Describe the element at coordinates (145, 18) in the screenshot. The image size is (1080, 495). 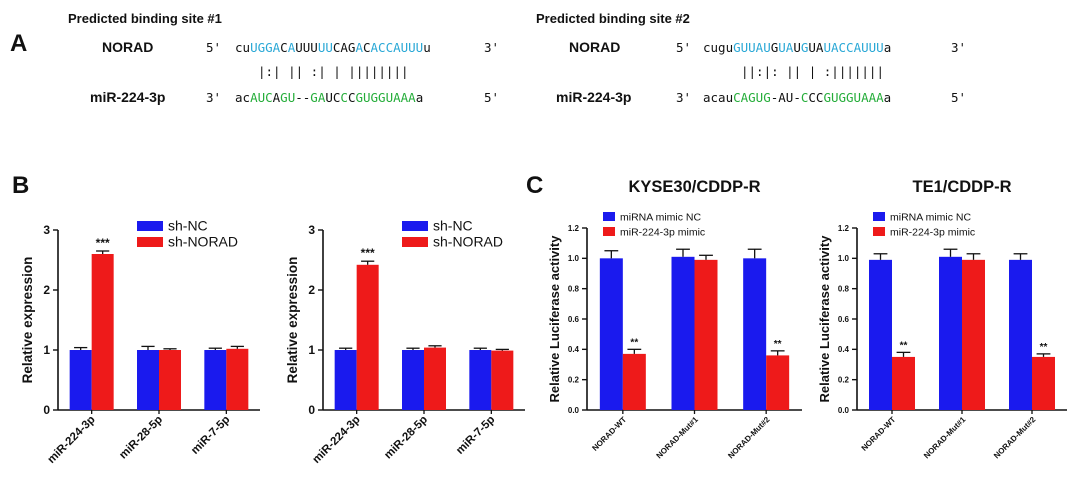
I see `site1-title: Predicted binding site #1` at that location.